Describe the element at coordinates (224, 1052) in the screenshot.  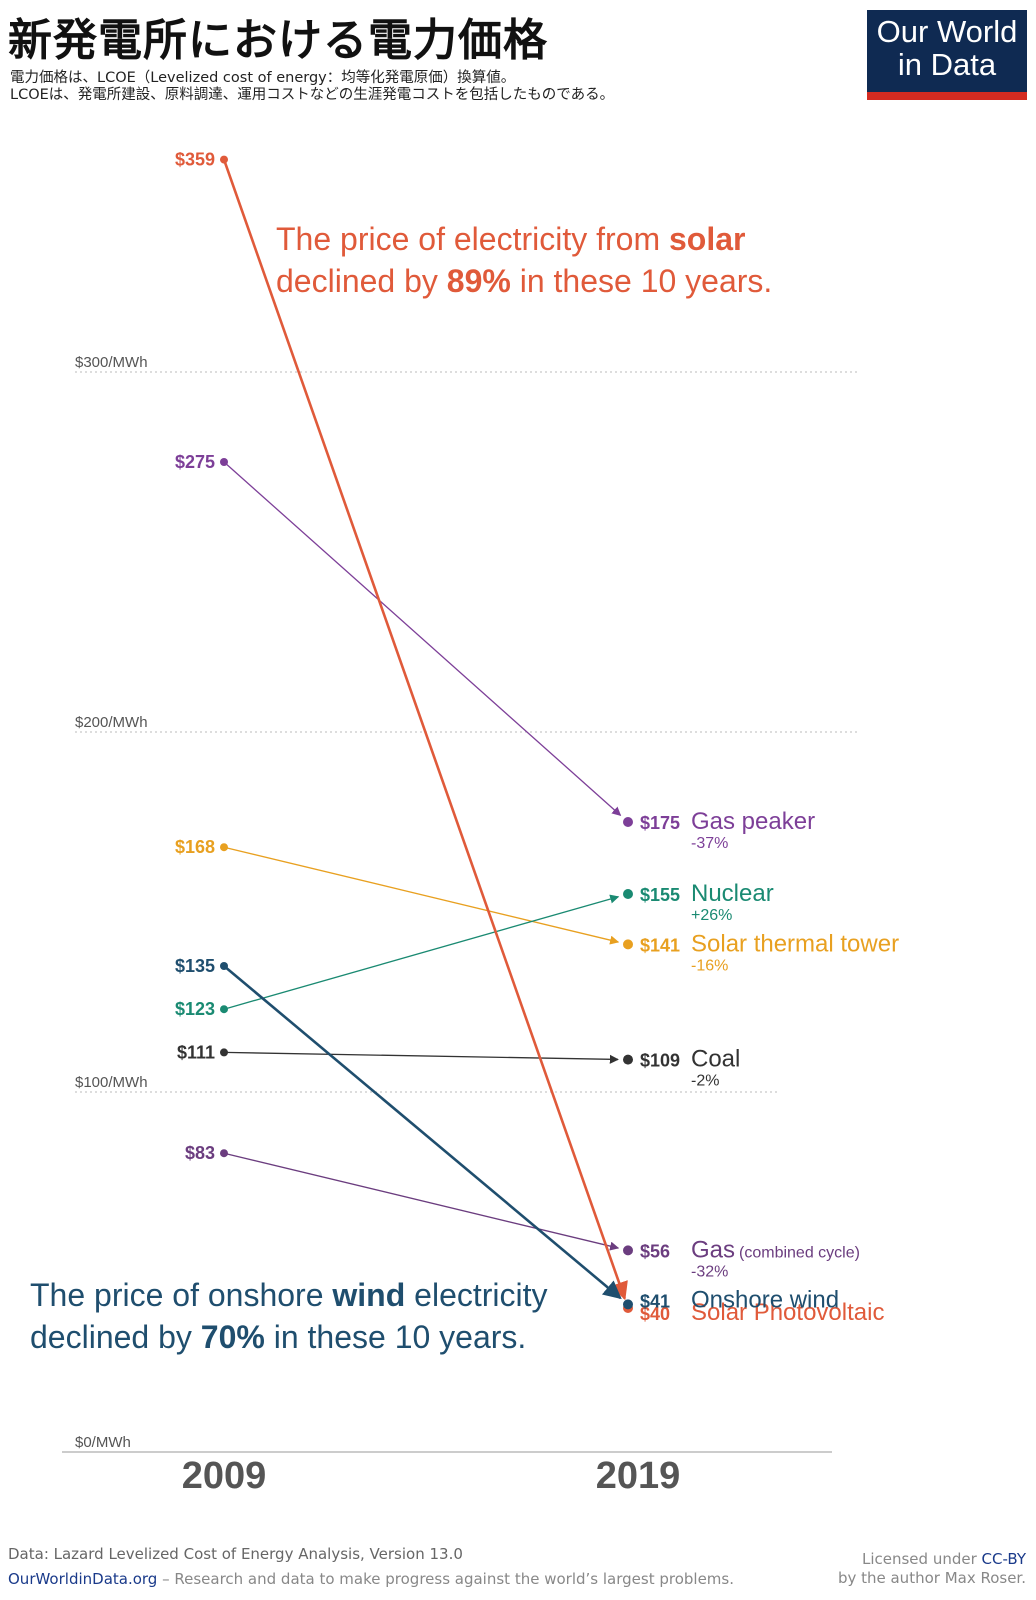
I see `point-2009-coal` at that location.